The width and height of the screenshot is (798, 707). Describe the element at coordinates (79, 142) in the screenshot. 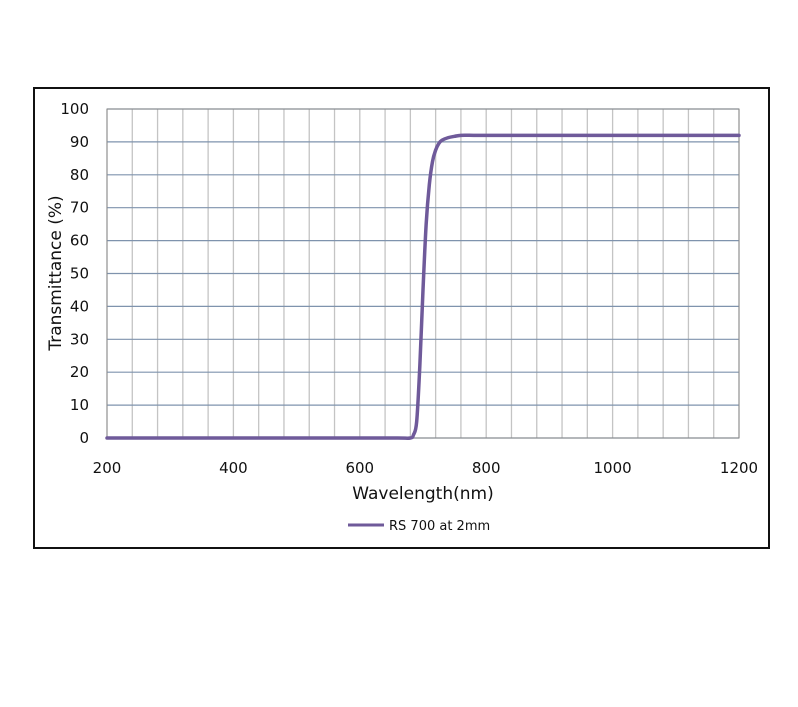

I see `y-tick-label: 90` at that location.